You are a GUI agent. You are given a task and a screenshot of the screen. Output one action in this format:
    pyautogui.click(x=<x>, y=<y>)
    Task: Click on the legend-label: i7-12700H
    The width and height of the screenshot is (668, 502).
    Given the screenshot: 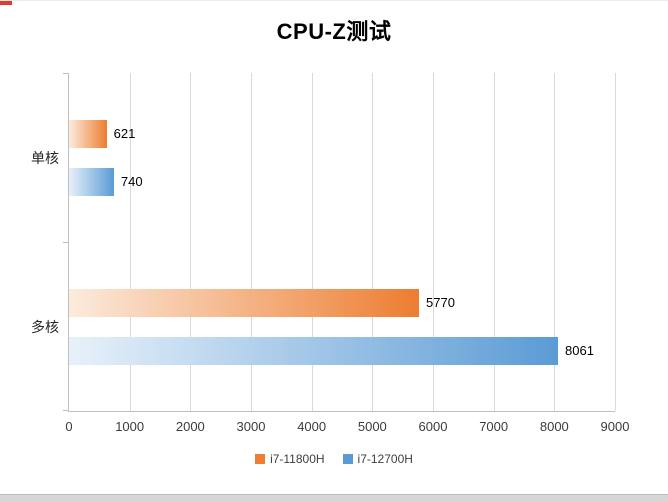 What is the action you would take?
    pyautogui.click(x=385, y=459)
    